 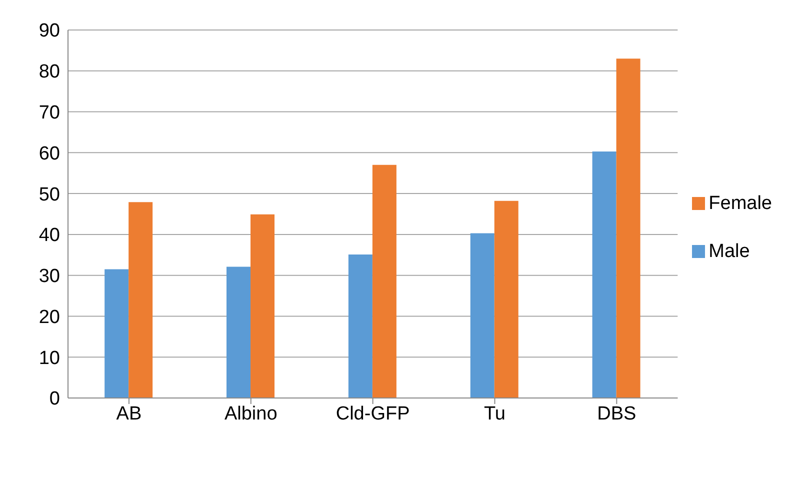 What do you see at coordinates (729, 251) in the screenshot?
I see `legend-label: Male` at bounding box center [729, 251].